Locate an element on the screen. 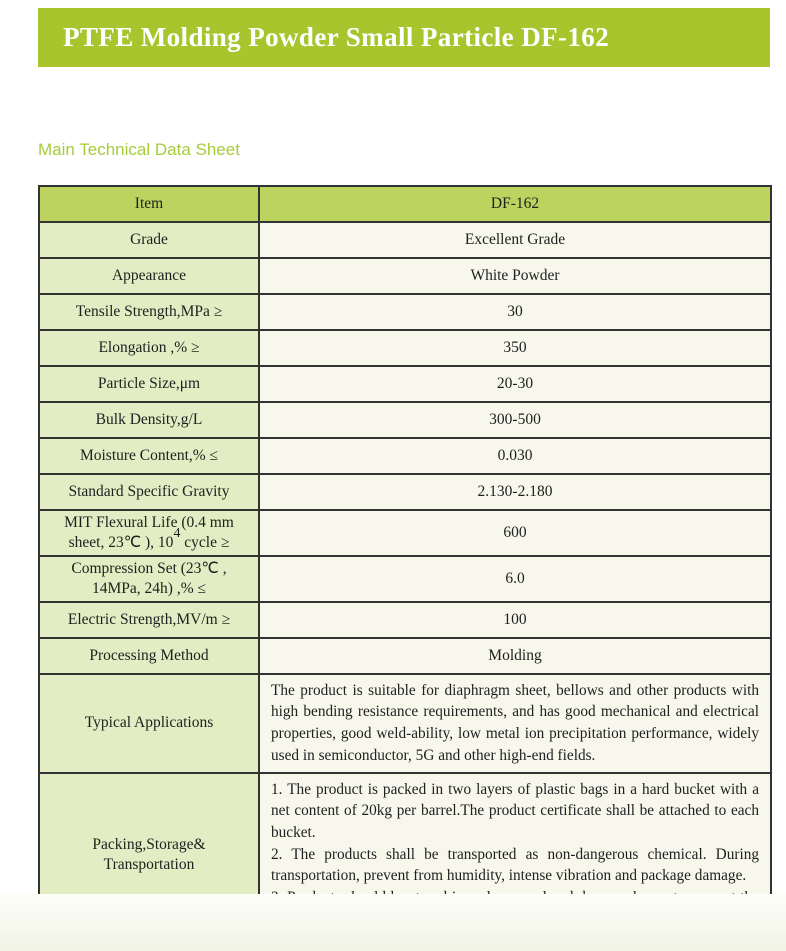 This screenshot has width=786, height=951. item-cell: Moisture Content,% ≤ is located at coordinates (149, 456).